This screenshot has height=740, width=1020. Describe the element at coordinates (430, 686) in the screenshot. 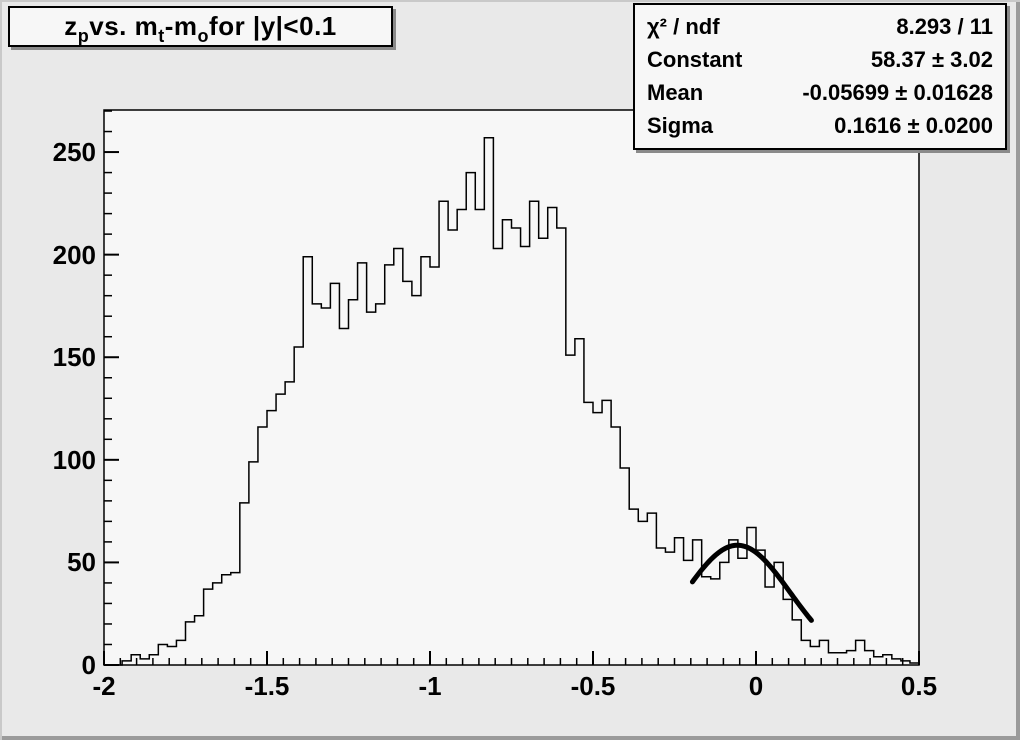

I see `x-axis-tick-label: -1` at that location.